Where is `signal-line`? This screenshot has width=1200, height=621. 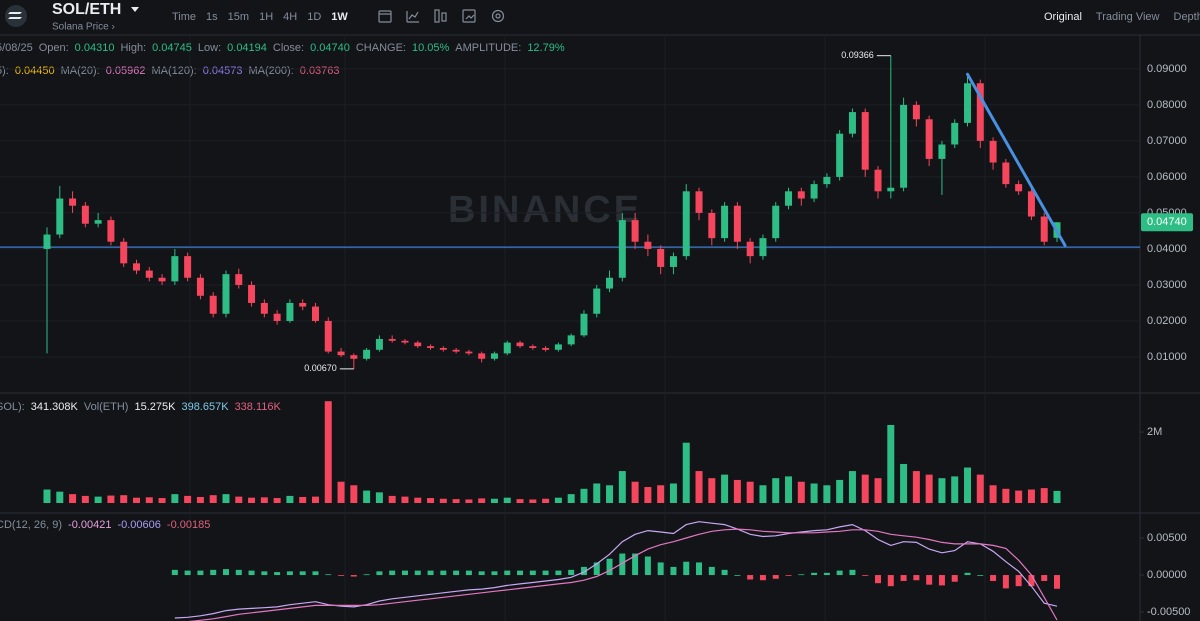
signal-line is located at coordinates (623, 574).